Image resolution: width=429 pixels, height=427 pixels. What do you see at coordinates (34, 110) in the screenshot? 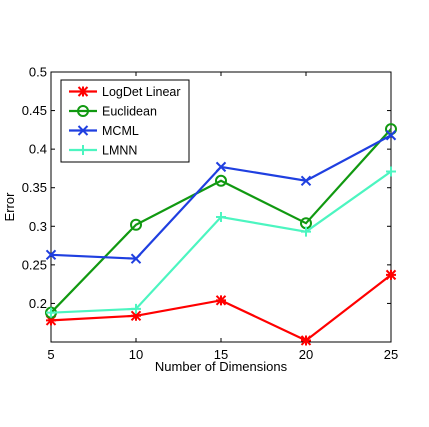
I see `y-tick-label: 0.45` at bounding box center [34, 110].